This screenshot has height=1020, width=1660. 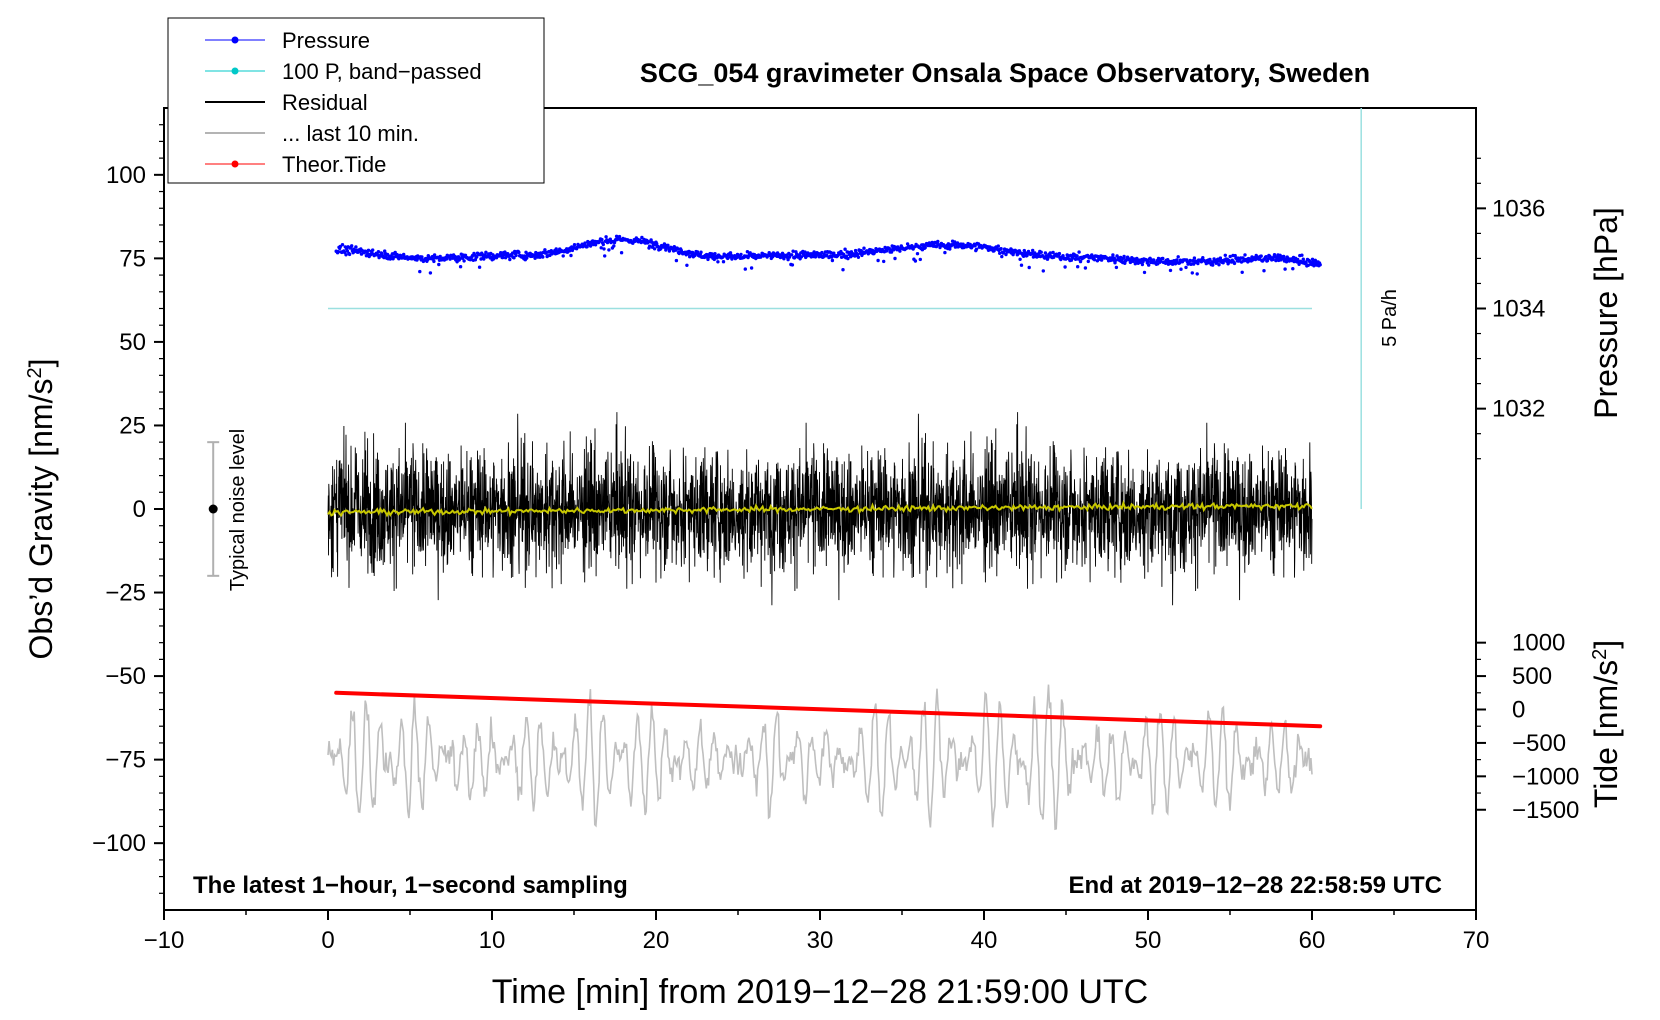 What do you see at coordinates (41, 519) in the screenshot?
I see `y-left-base: Obs’d Gravity [nm/s` at bounding box center [41, 519].